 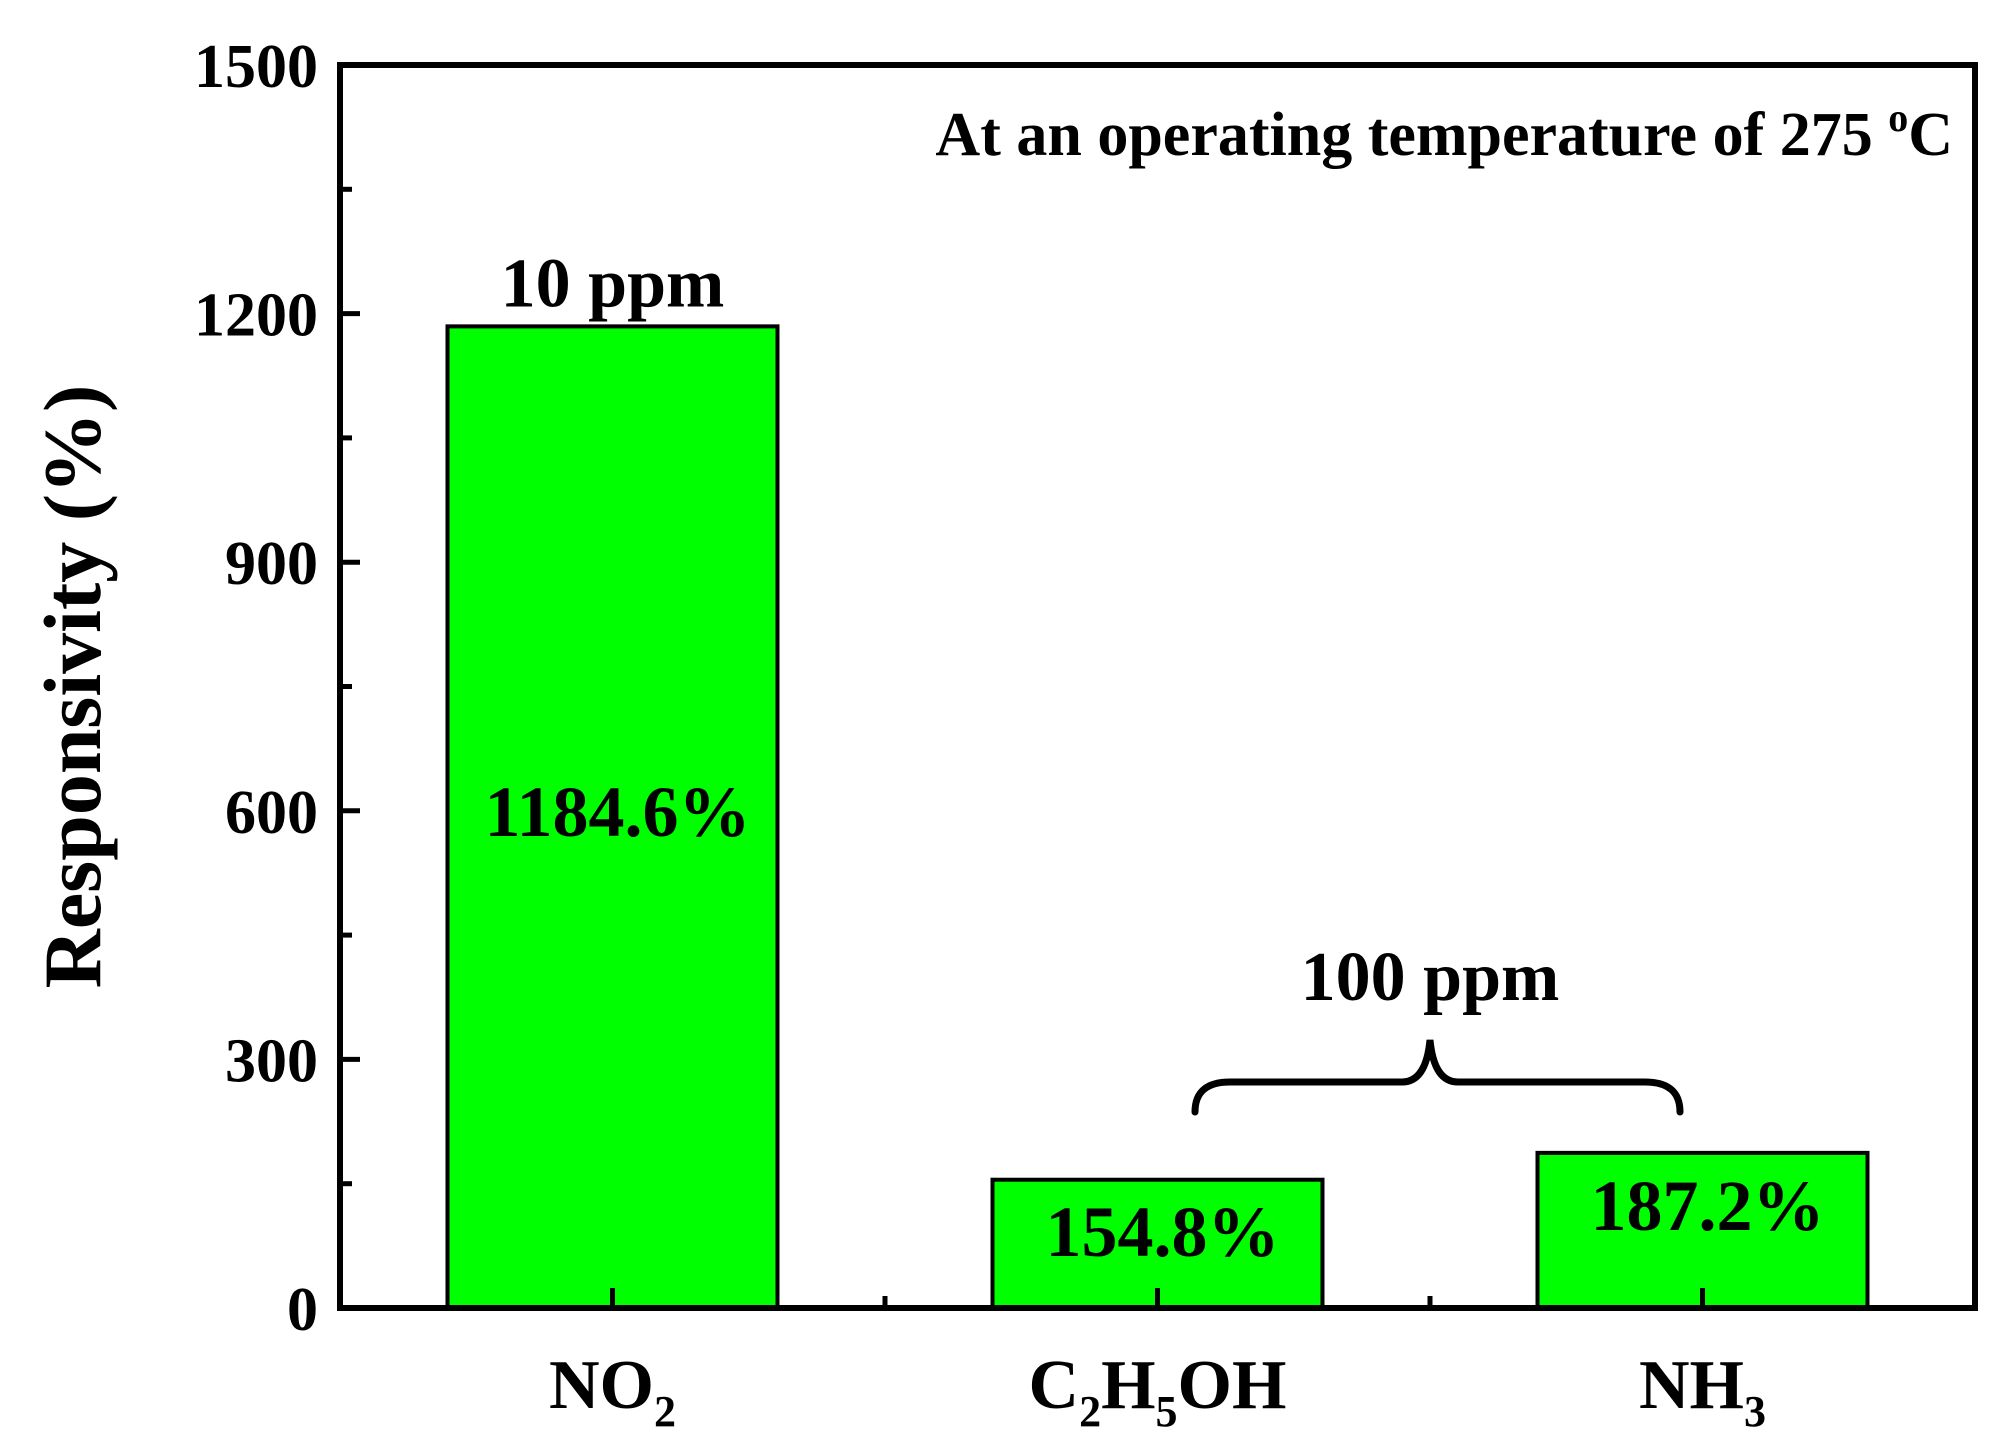 I want to click on x-category-label-0: NO2, so click(x=612, y=1391).